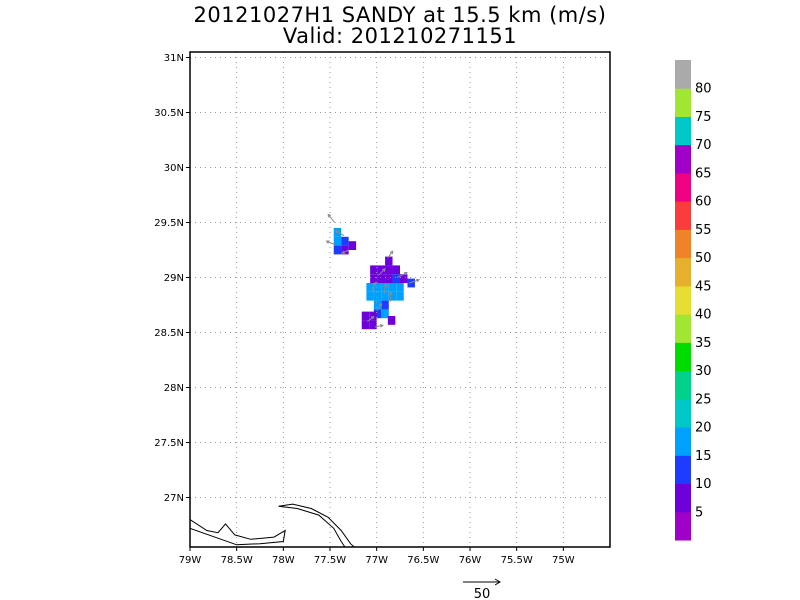 The height and width of the screenshot is (600, 800). I want to click on colorbar-label: 30, so click(703, 371).